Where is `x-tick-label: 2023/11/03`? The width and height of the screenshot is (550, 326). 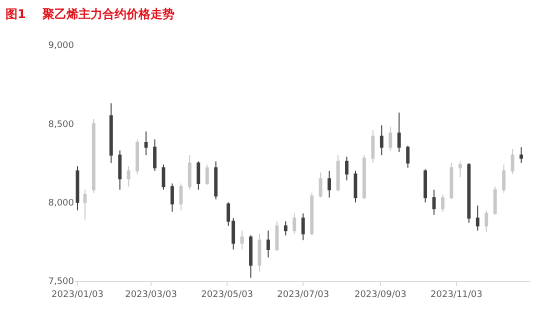
x-tick-label: 2023/11/03 is located at coordinates (456, 295).